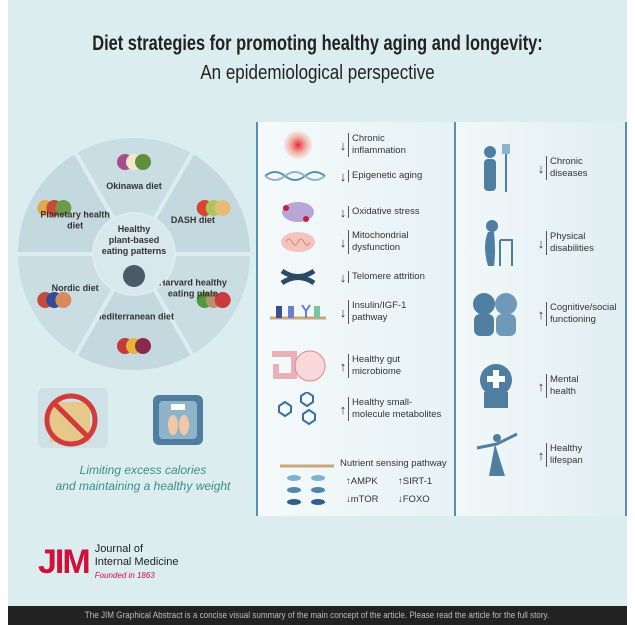 This screenshot has height=625, width=635. I want to click on head-cross-icon, so click(496, 386).